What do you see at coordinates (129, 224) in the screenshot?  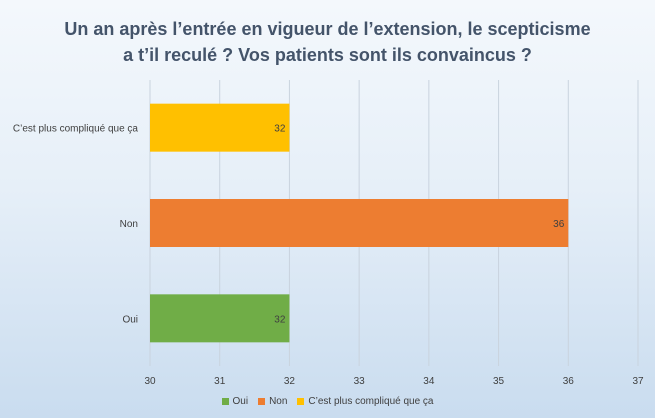 I see `category-label: Non` at bounding box center [129, 224].